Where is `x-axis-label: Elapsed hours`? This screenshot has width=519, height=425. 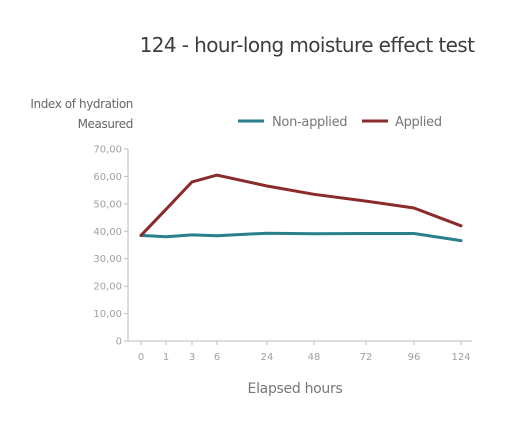
x-axis-label: Elapsed hours is located at coordinates (295, 389).